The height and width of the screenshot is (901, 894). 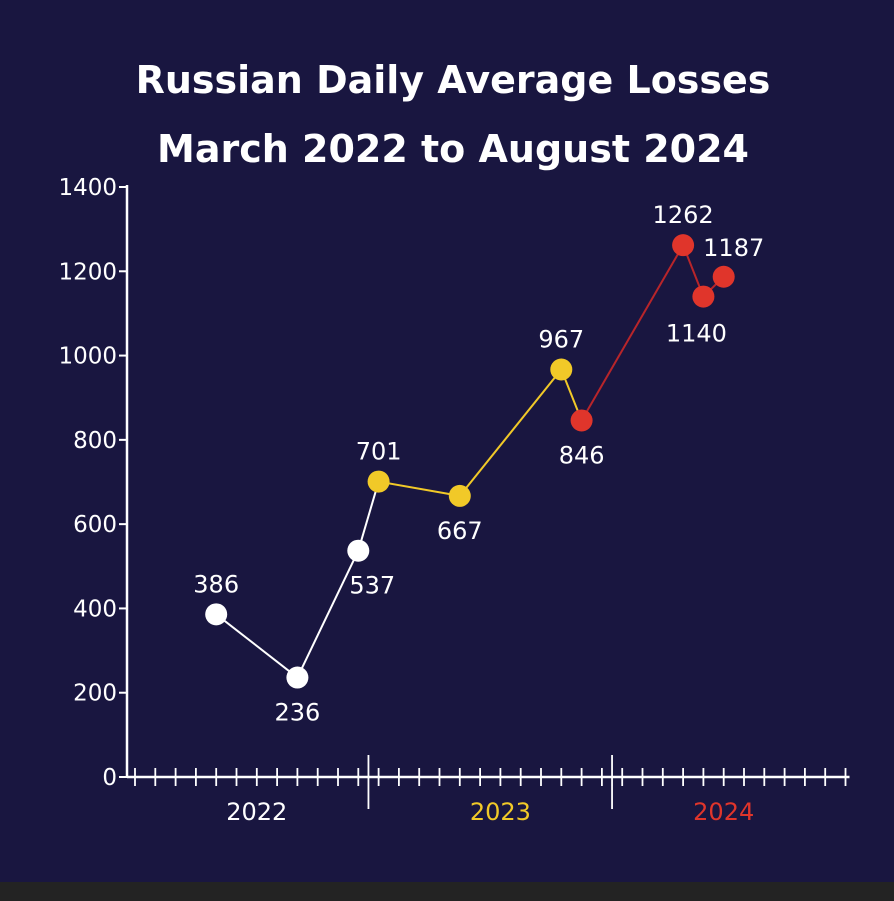 What do you see at coordinates (256, 812) in the screenshot?
I see `year-label-2022: 2022` at bounding box center [256, 812].